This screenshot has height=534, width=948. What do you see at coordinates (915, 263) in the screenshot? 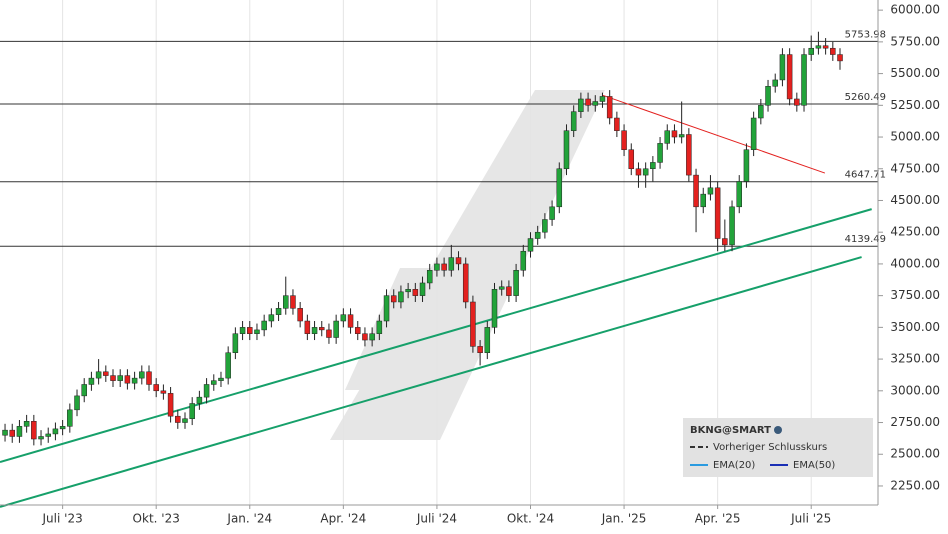
I see `y-tick-label: 4000.00` at bounding box center [915, 263].